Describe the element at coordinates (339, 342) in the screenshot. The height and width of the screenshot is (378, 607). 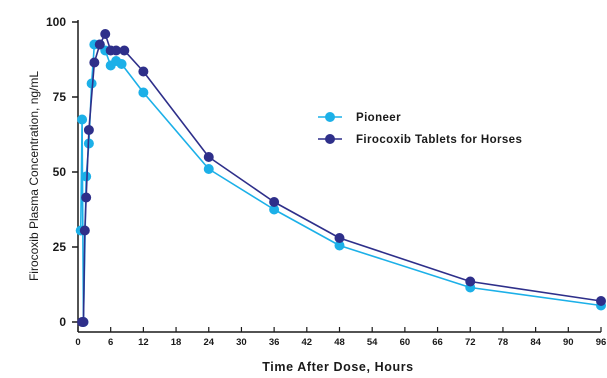
I see `x-tick-label: 48` at that location.